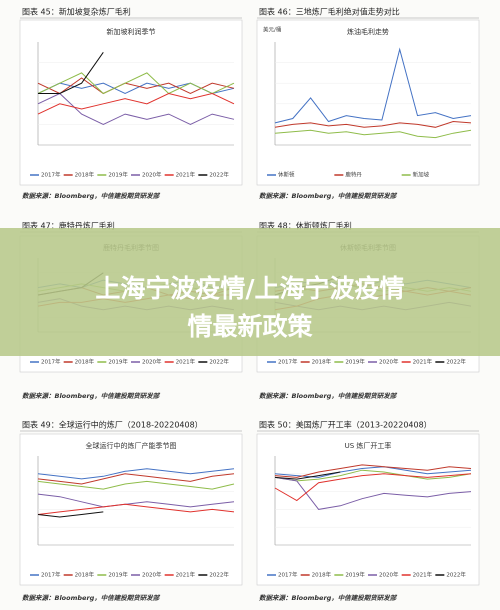 Image resolution: width=500 pixels, height=610 pixels. What do you see at coordinates (353, 175) in the screenshot?
I see `legend-label: 鹿特丹` at bounding box center [353, 175].